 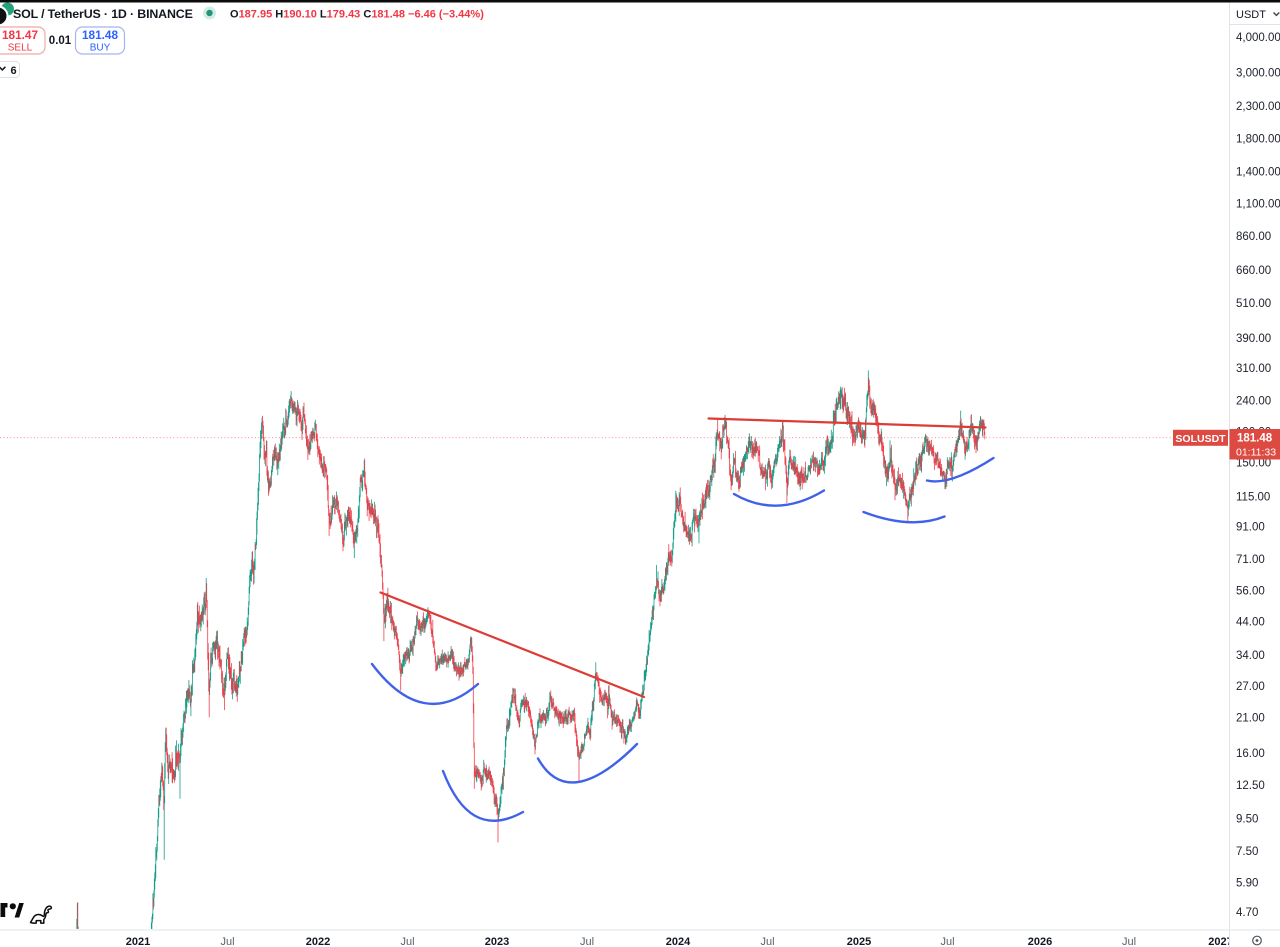 What do you see at coordinates (1250, 719) in the screenshot?
I see `svg-text: 21.00` at bounding box center [1250, 719].